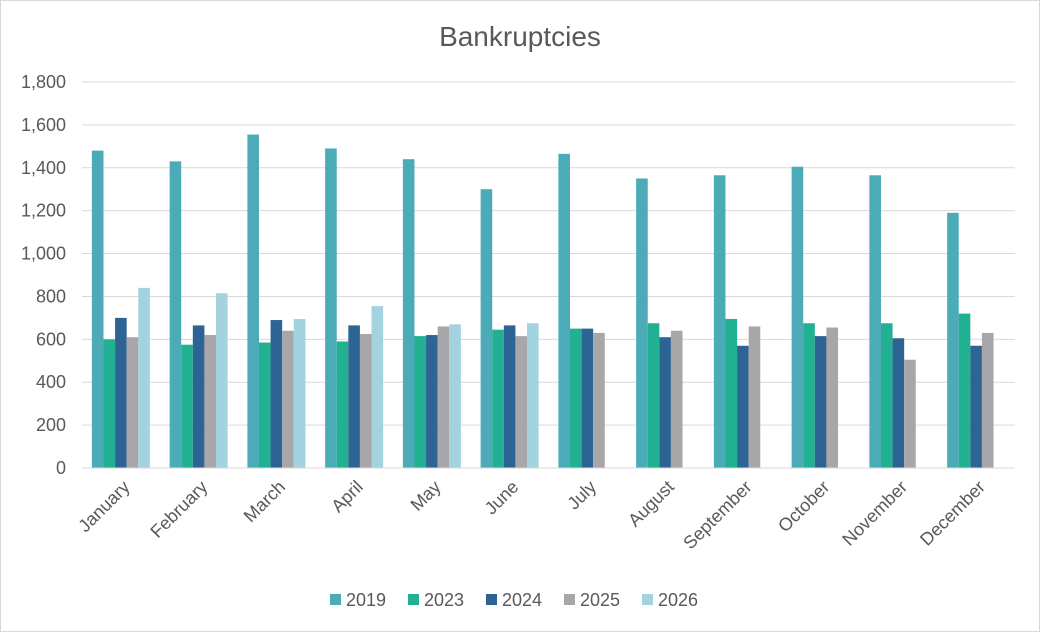  I want to click on x-tick-label: November, so click(874, 513).